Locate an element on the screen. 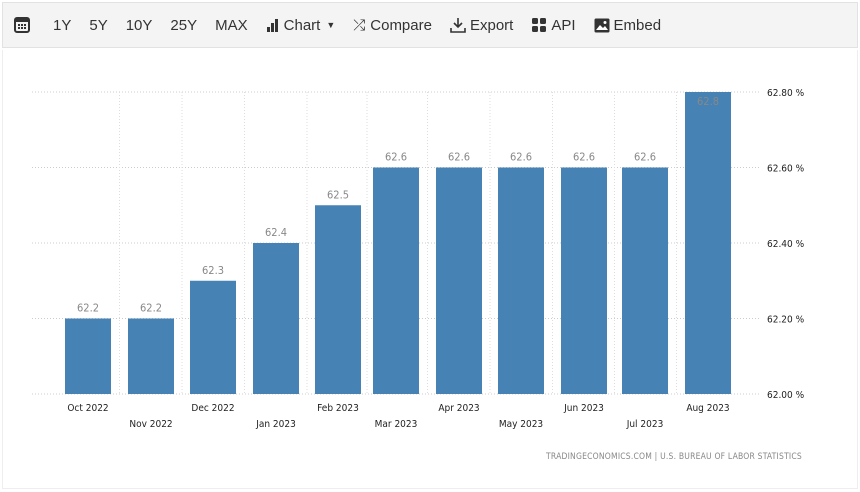 The height and width of the screenshot is (492, 860). x-tick-label: Aug 2023 is located at coordinates (707, 408).